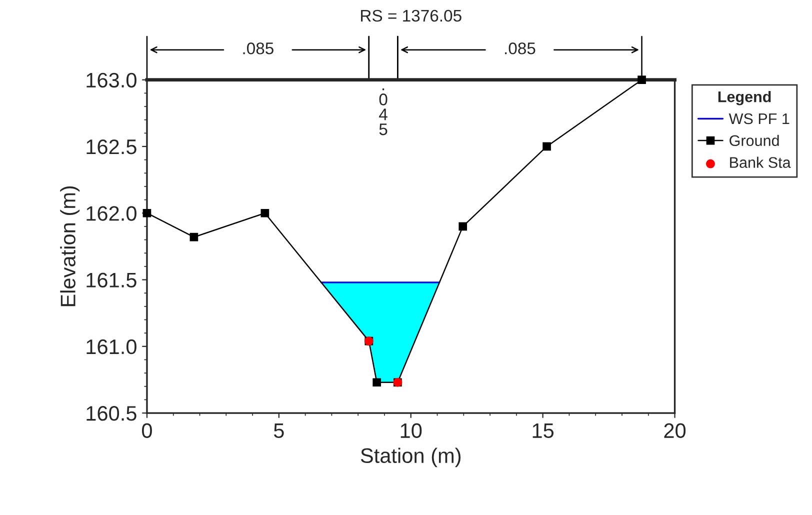  I want to click on legend-label: Bank Sta, so click(760, 162).